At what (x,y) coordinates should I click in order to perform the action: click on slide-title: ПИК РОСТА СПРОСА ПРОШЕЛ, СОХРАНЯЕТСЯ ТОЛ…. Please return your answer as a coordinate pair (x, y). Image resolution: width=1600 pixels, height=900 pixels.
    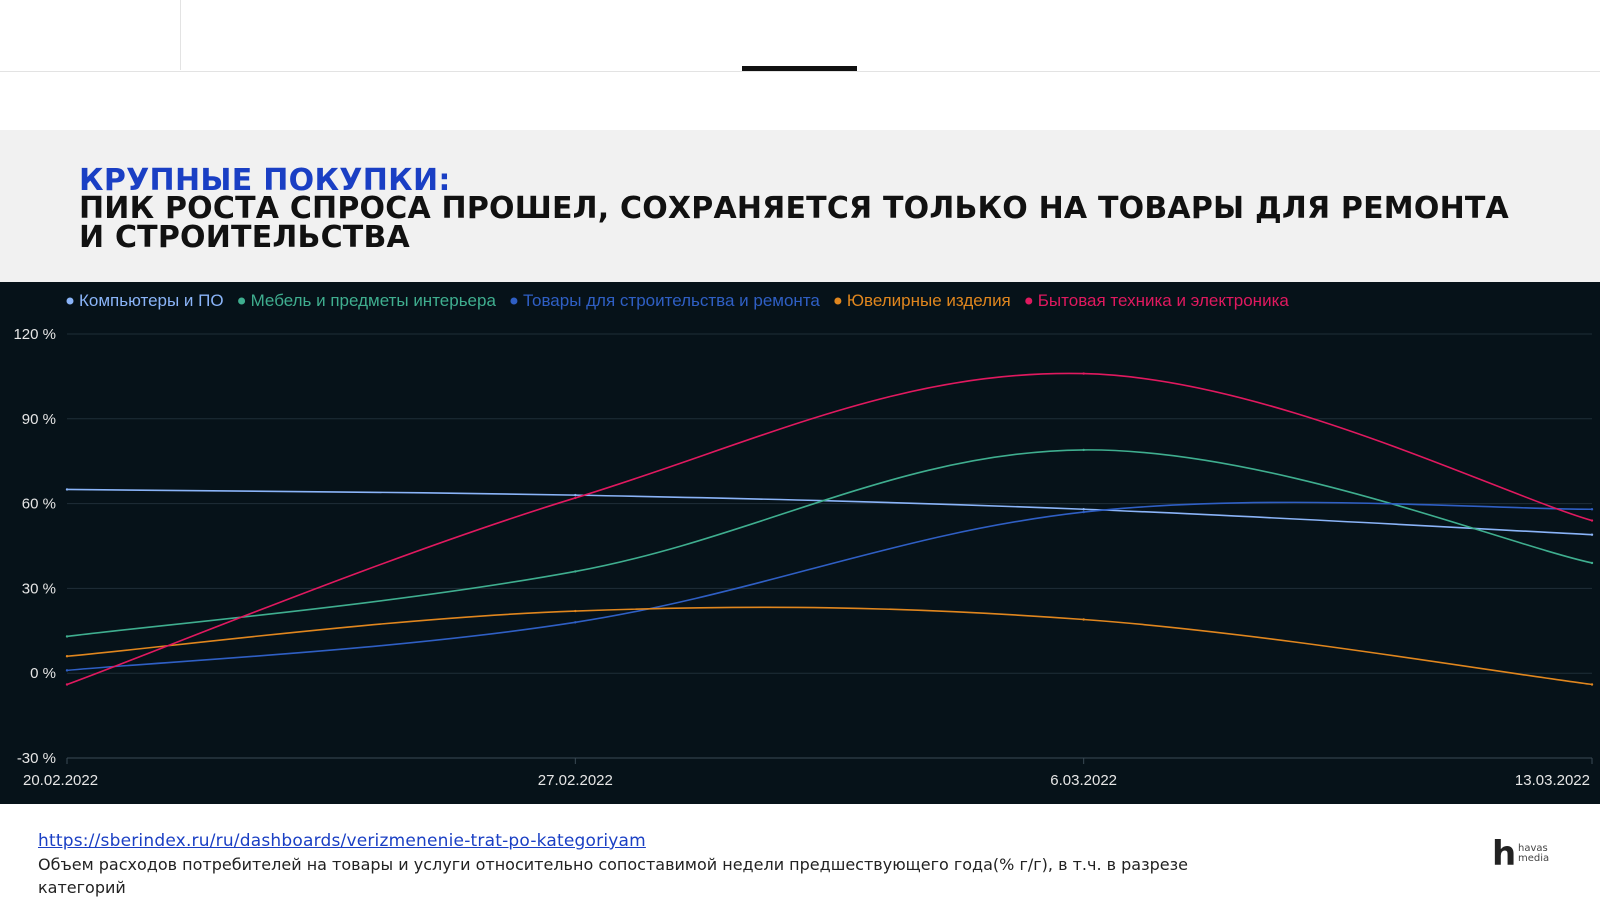
    Looking at the image, I should click on (794, 223).